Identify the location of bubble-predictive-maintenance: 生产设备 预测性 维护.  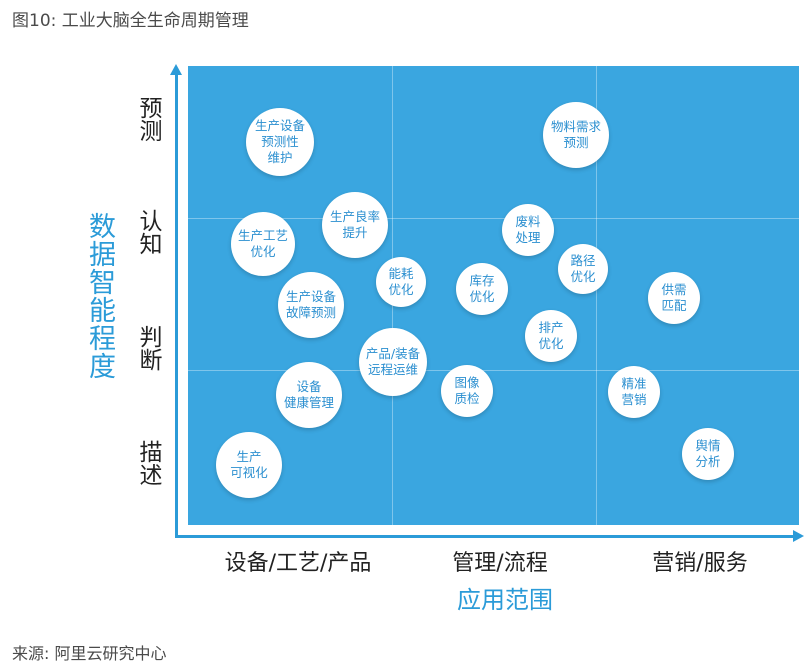
(280, 142).